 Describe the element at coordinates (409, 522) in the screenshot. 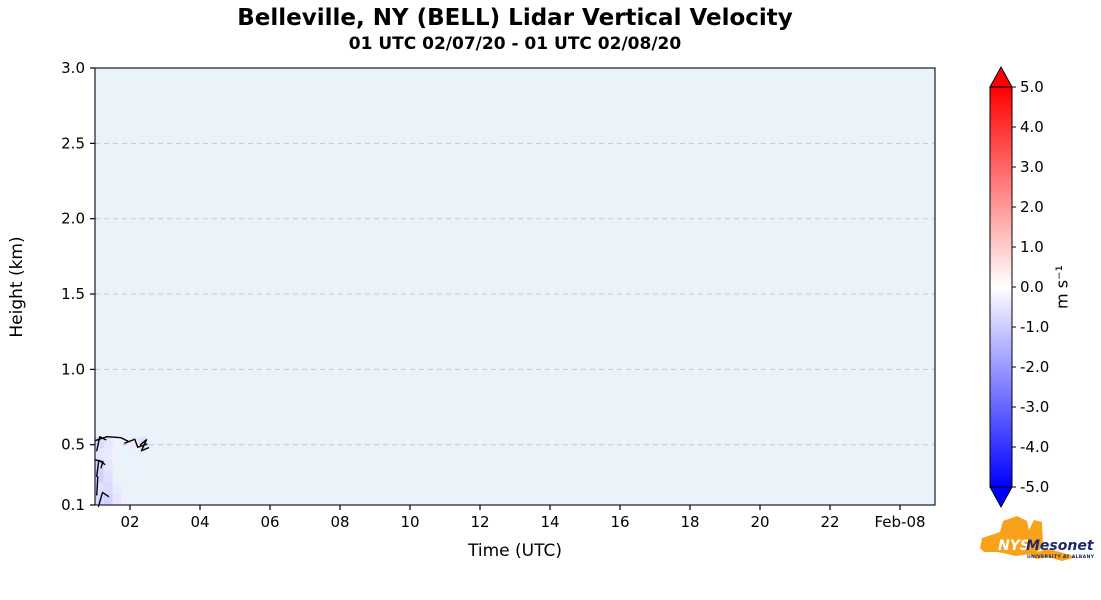

I see `x-tick-label: 10` at that location.